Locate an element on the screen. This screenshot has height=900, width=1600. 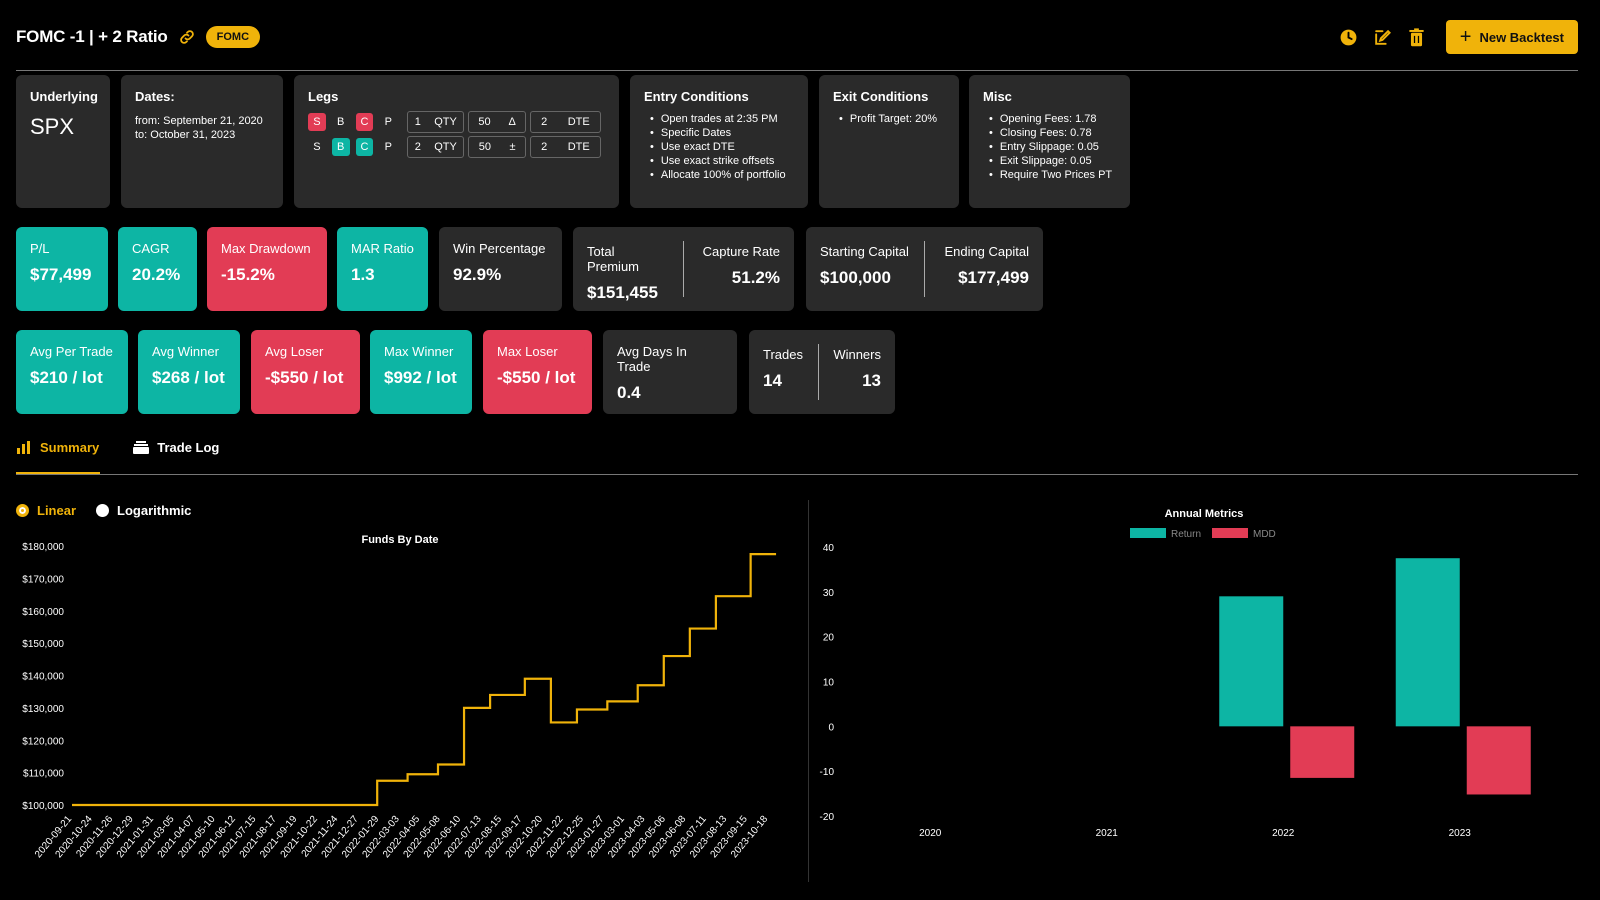
y-tick-label: -20 is located at coordinates (827, 817).